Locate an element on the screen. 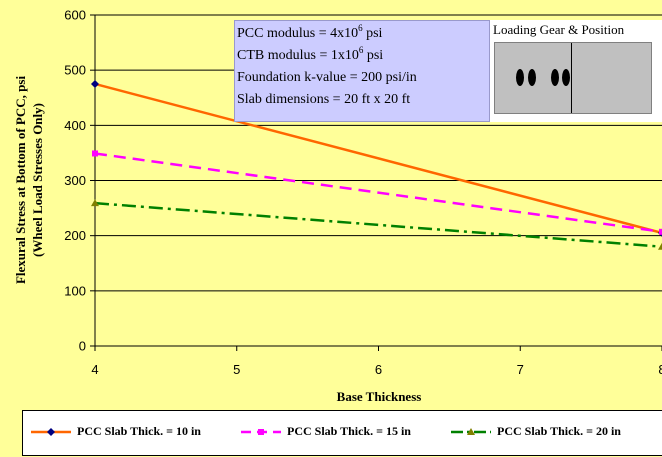 The height and width of the screenshot is (457, 662). pcc-modulus-exponent: 6 is located at coordinates (360, 28).